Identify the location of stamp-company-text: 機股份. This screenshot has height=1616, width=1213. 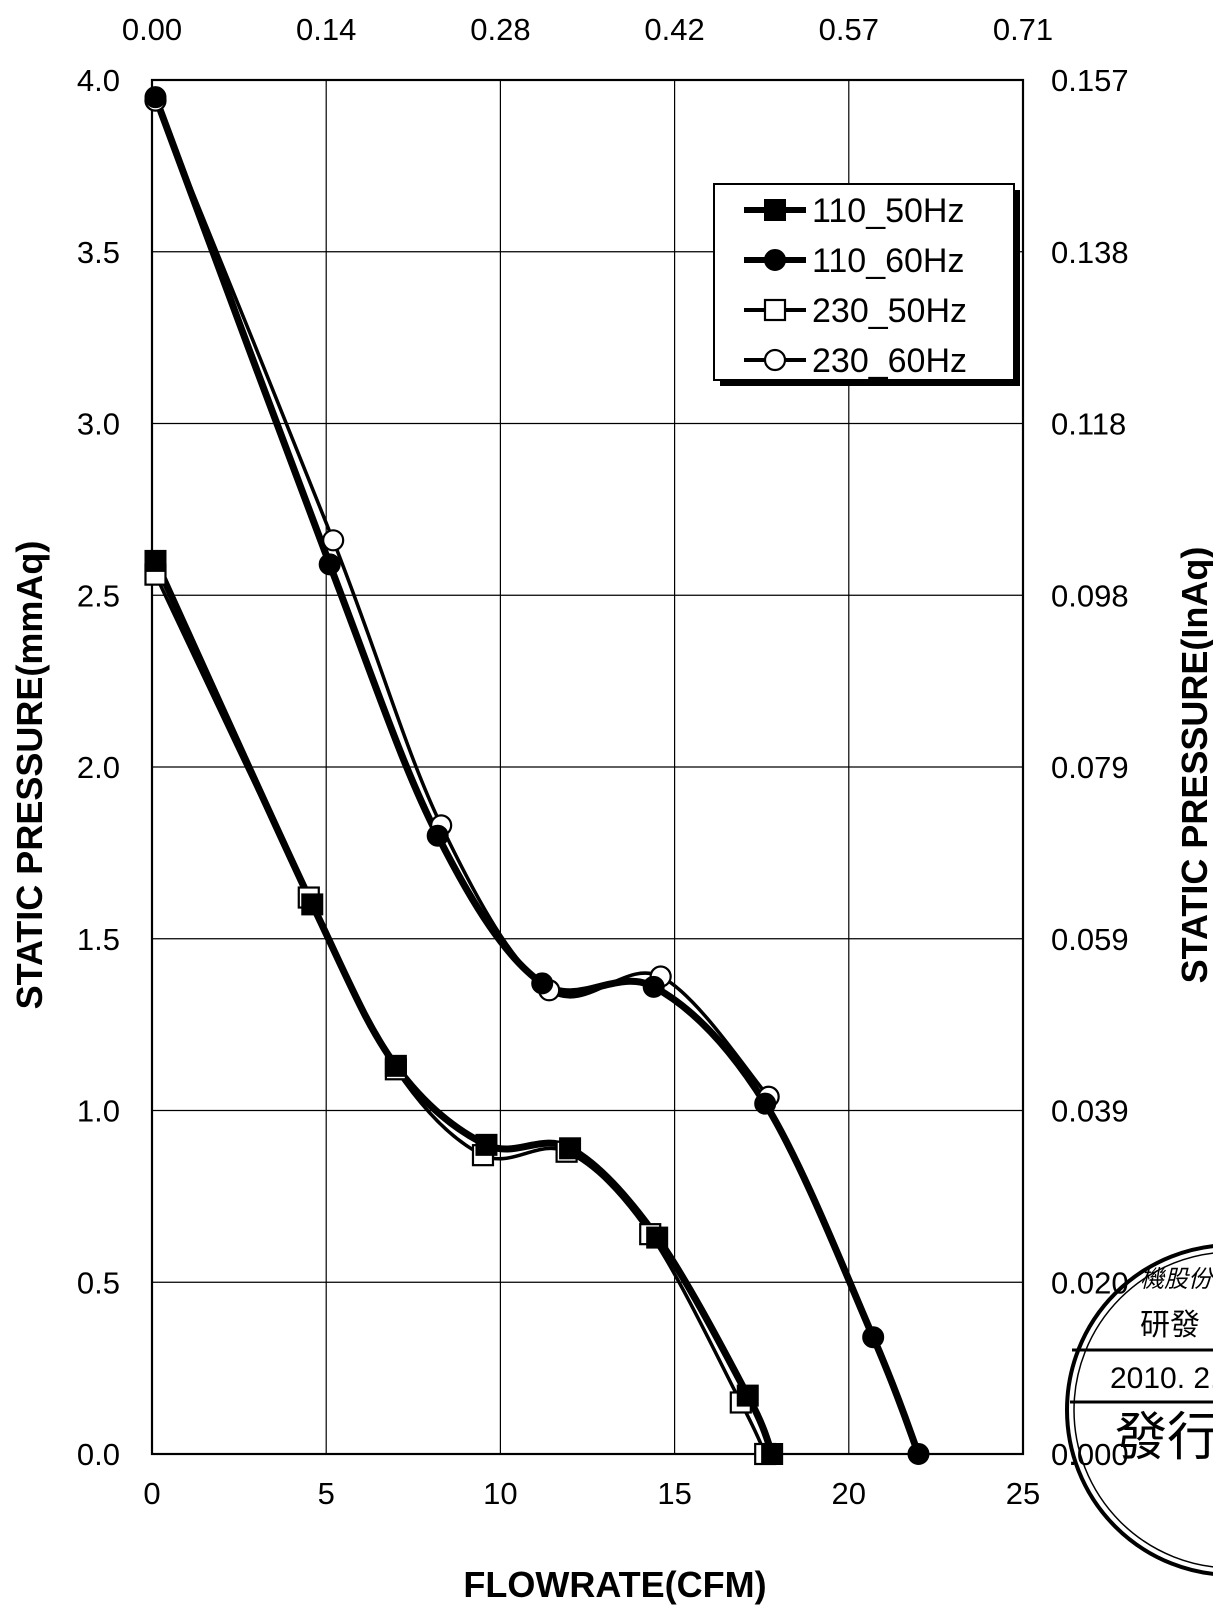
(1176, 1279).